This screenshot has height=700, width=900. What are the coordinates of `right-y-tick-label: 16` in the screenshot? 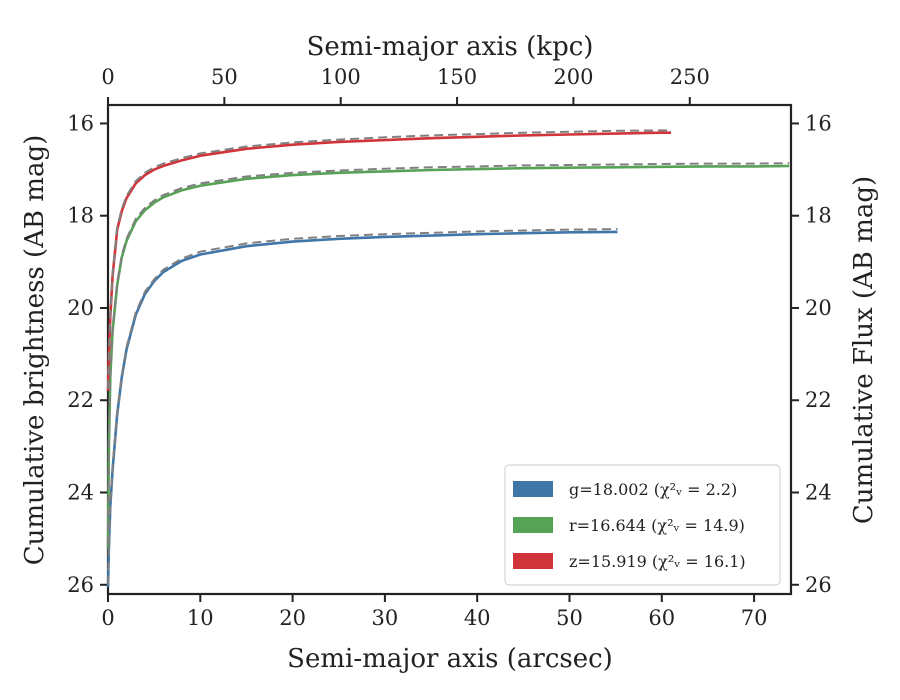 It's located at (818, 123).